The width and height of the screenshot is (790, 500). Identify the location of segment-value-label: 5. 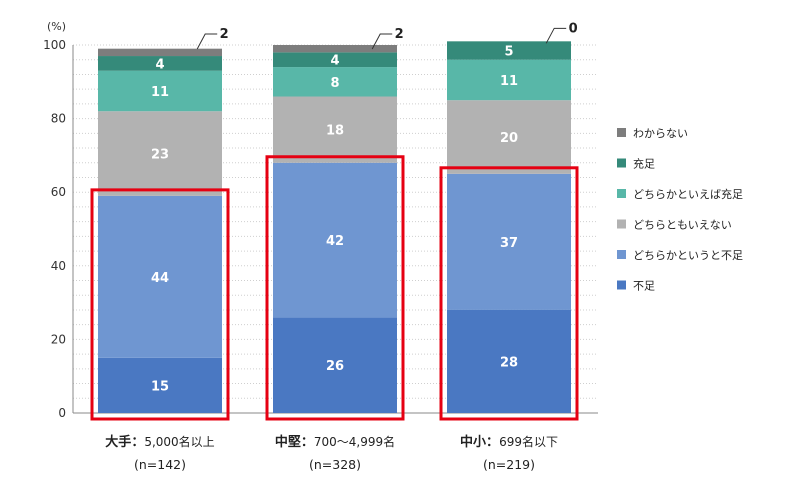
(508, 52).